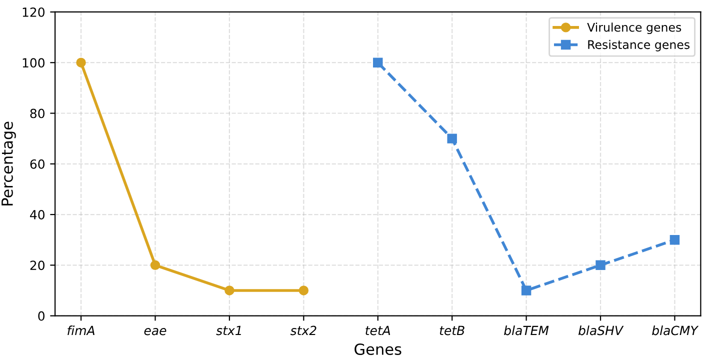  I want to click on legend-label: Virulence genes, so click(634, 28).